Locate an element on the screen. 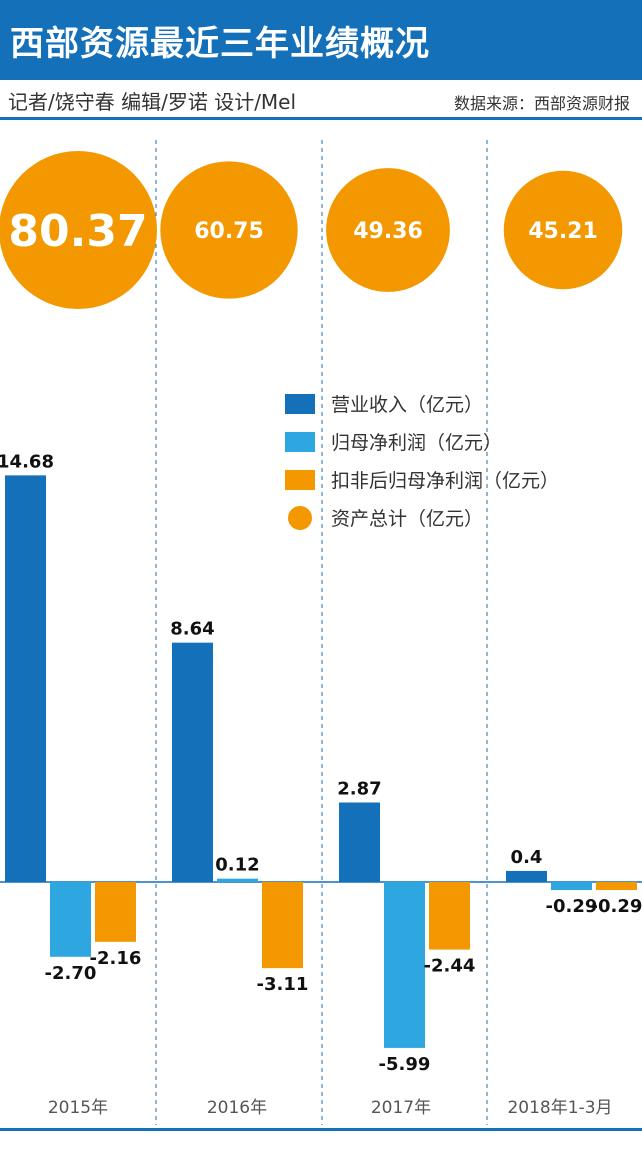  asset-bubble-label: 80.37 is located at coordinates (77, 231).